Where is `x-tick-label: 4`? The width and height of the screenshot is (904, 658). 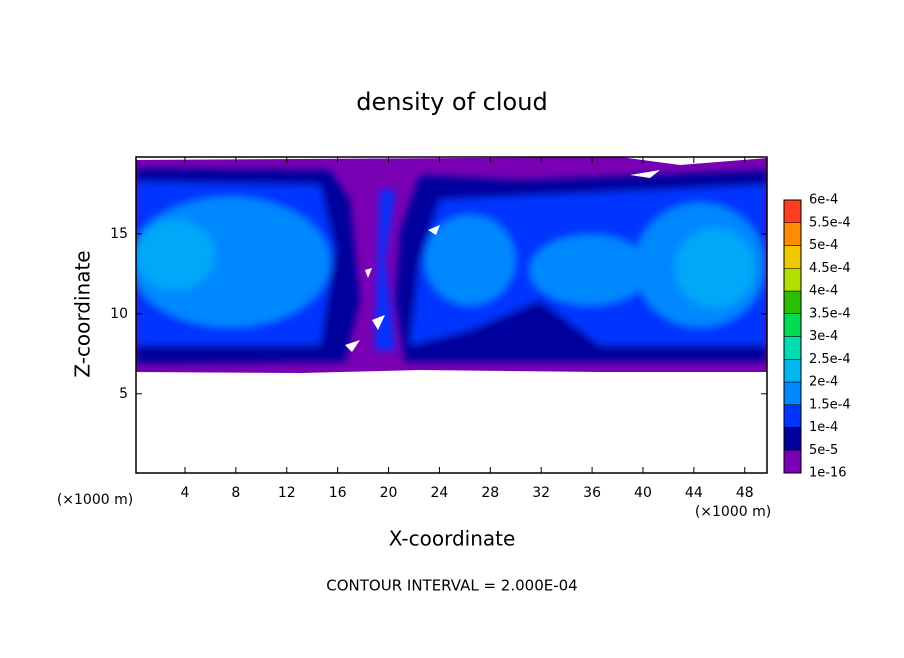 x-tick-label: 4 is located at coordinates (185, 493).